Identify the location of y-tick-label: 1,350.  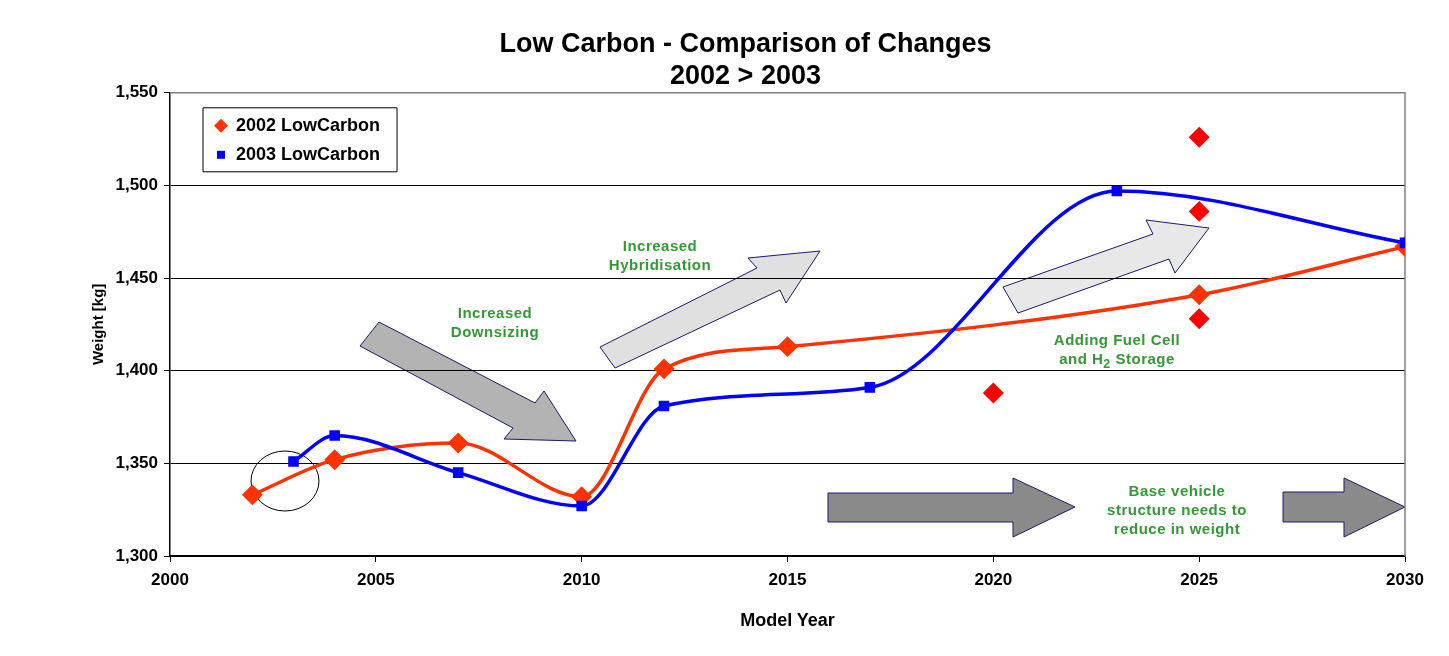
(136, 463).